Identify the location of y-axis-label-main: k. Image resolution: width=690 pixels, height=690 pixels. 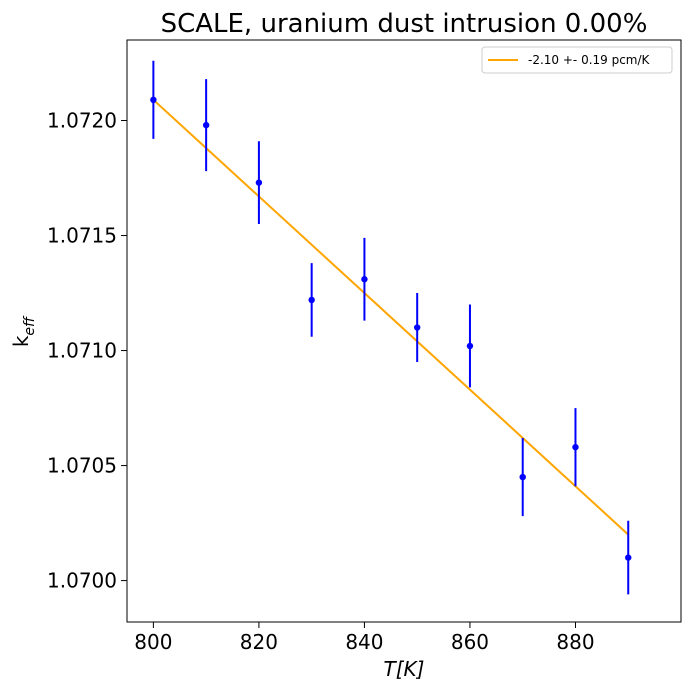
(21, 341).